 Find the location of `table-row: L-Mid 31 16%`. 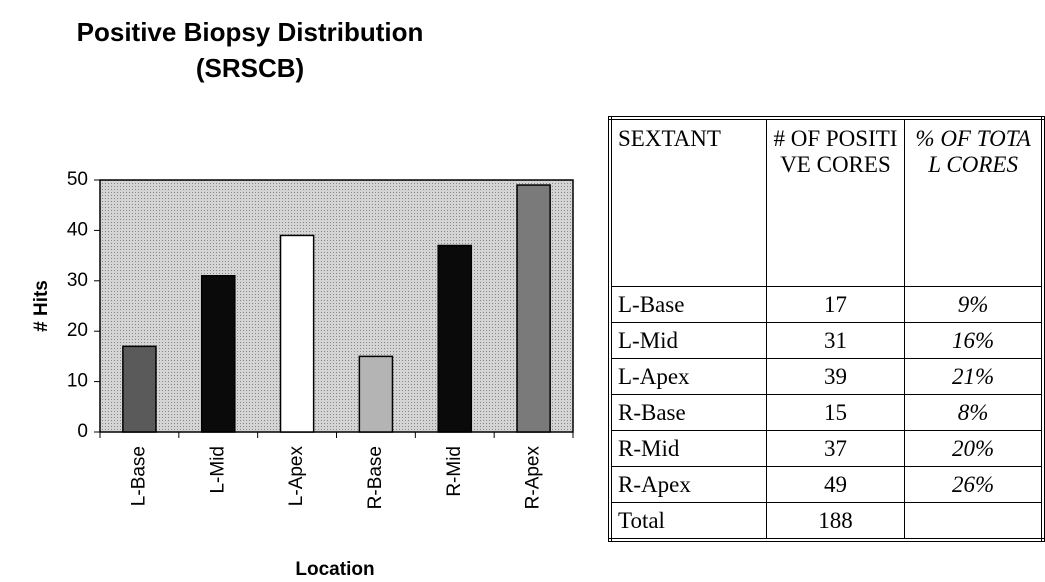

table-row: L-Mid 31 16% is located at coordinates (826, 340).